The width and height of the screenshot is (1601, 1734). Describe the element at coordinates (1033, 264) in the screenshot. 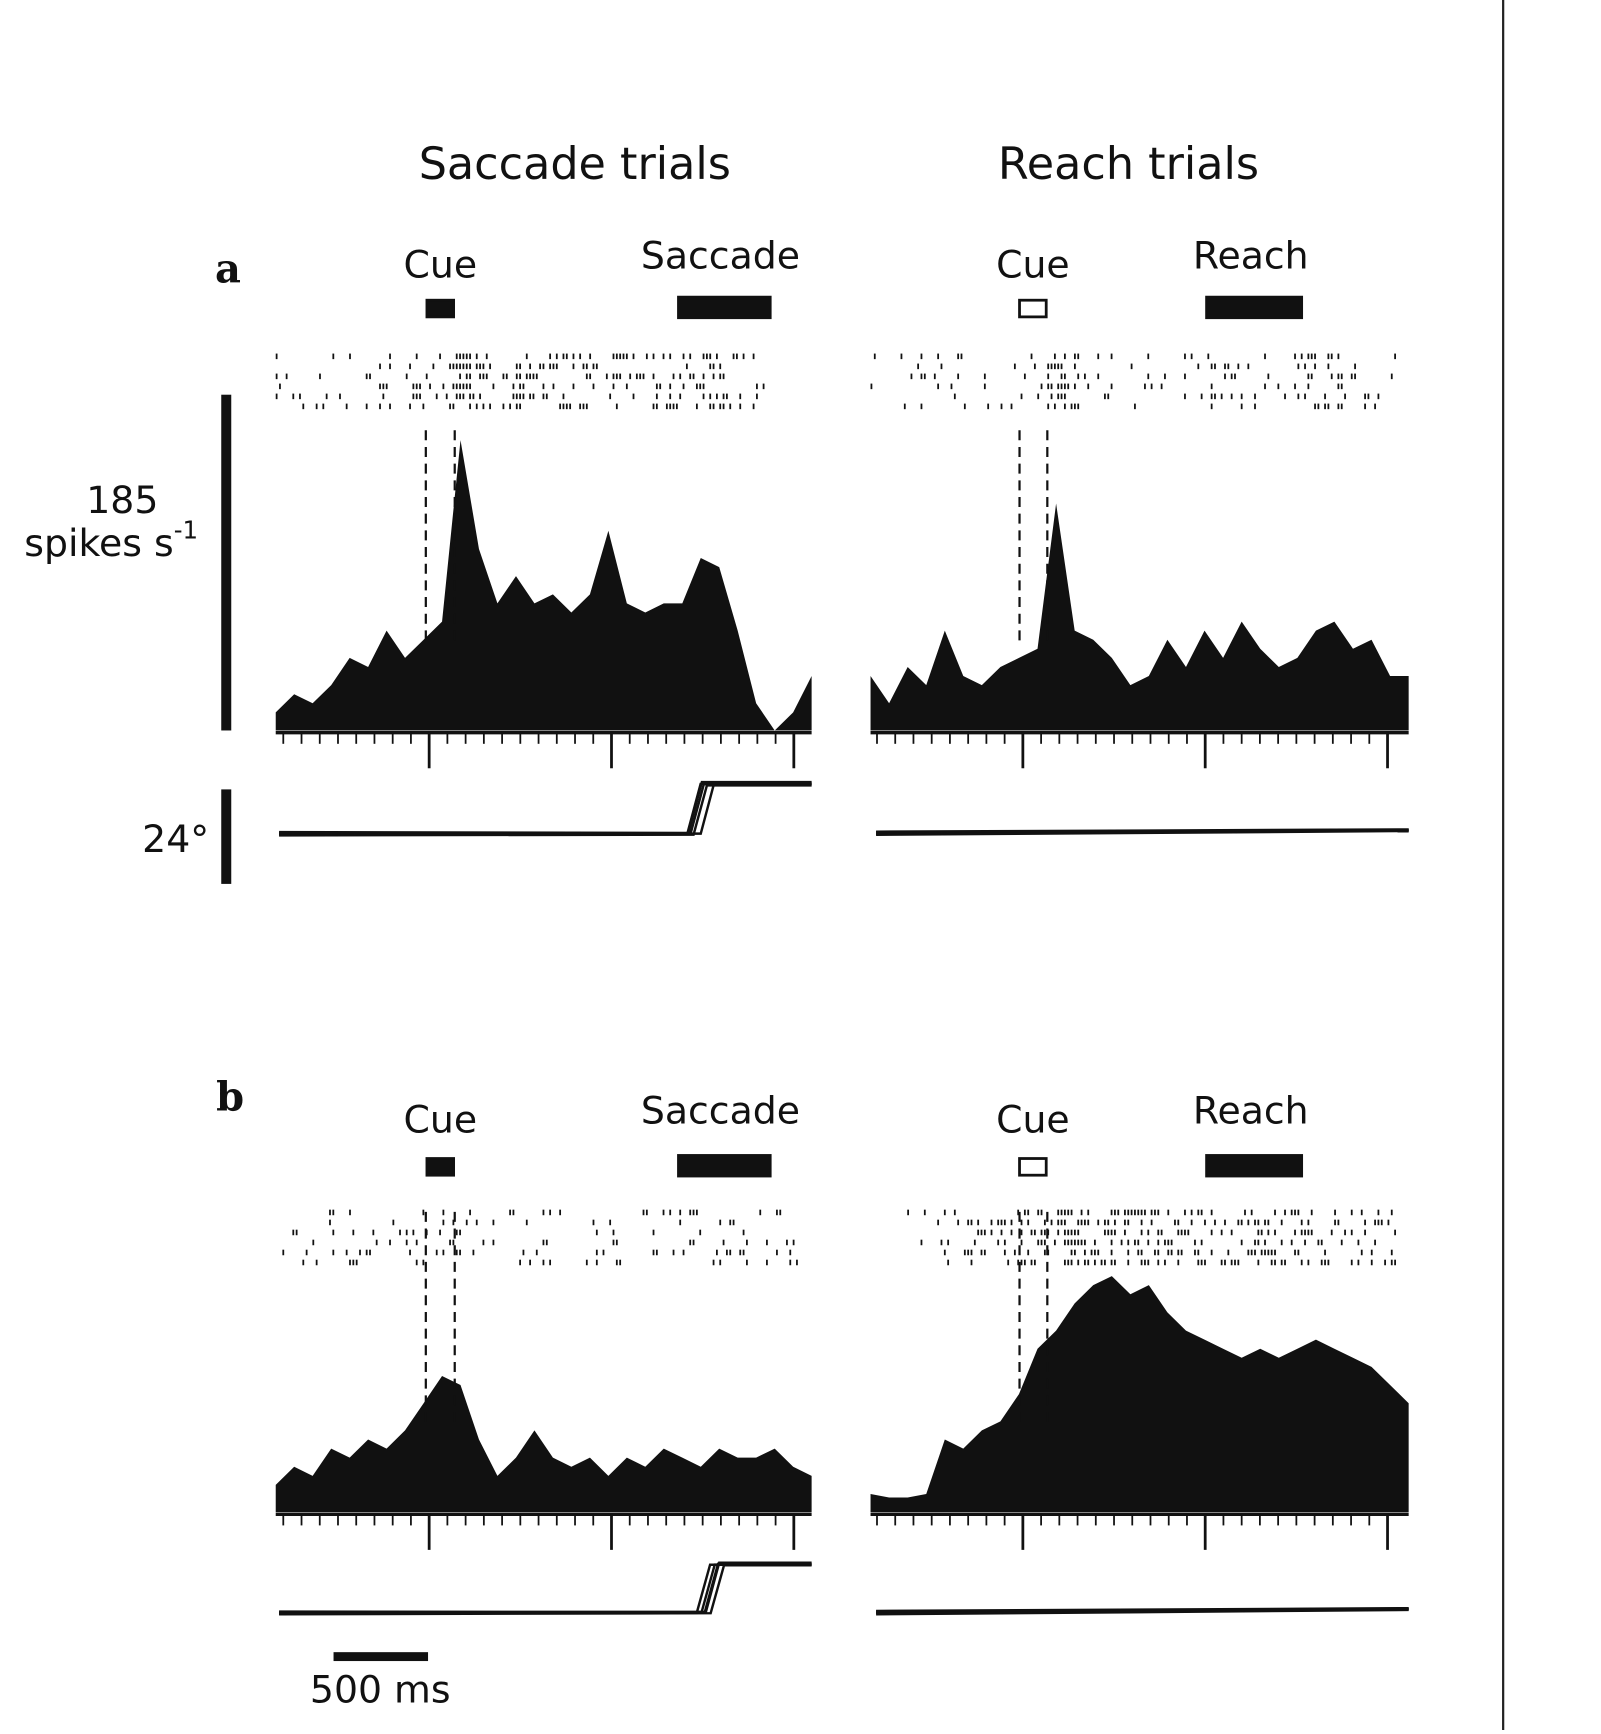

I see `cue-label: Cue` at that location.